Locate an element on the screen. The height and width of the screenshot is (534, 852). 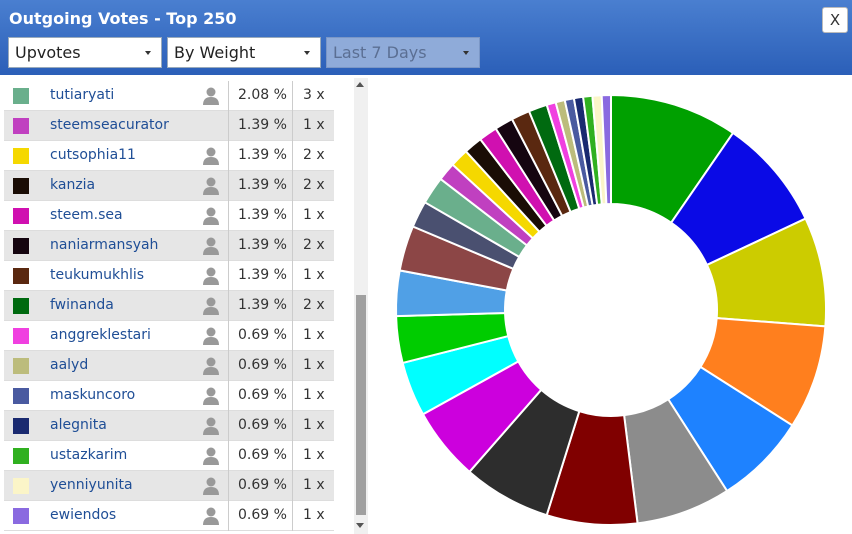
scroll-thumb is located at coordinates (361, 405).